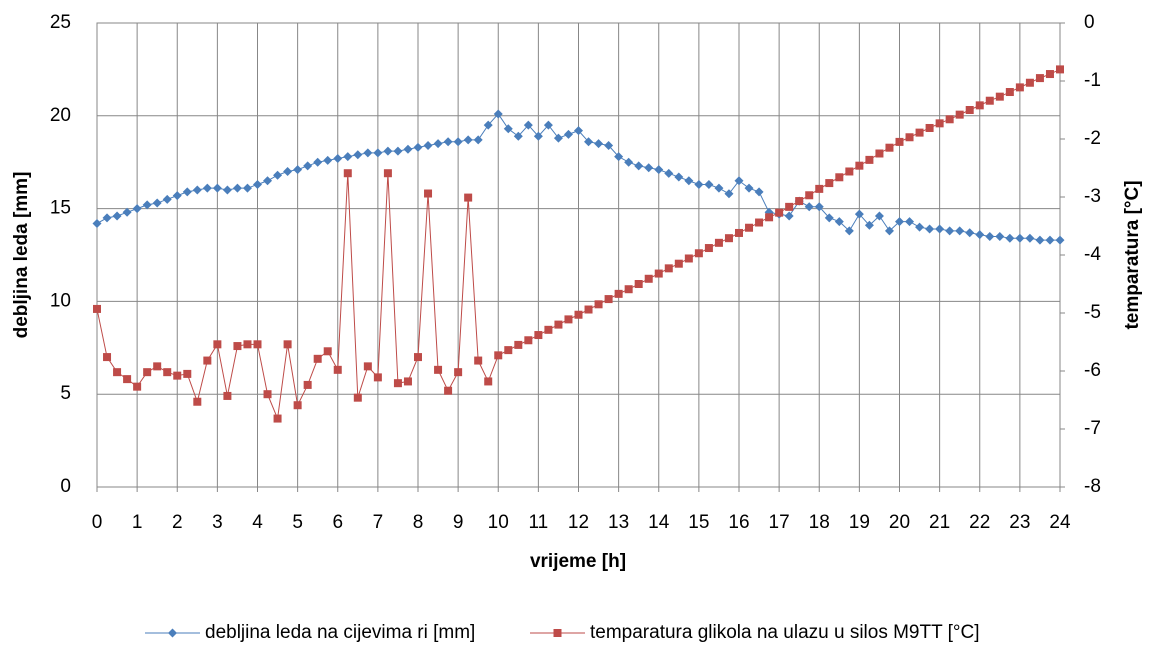 The image size is (1151, 653). What do you see at coordinates (137, 522) in the screenshot?
I see `x-tick-label: 1` at bounding box center [137, 522].